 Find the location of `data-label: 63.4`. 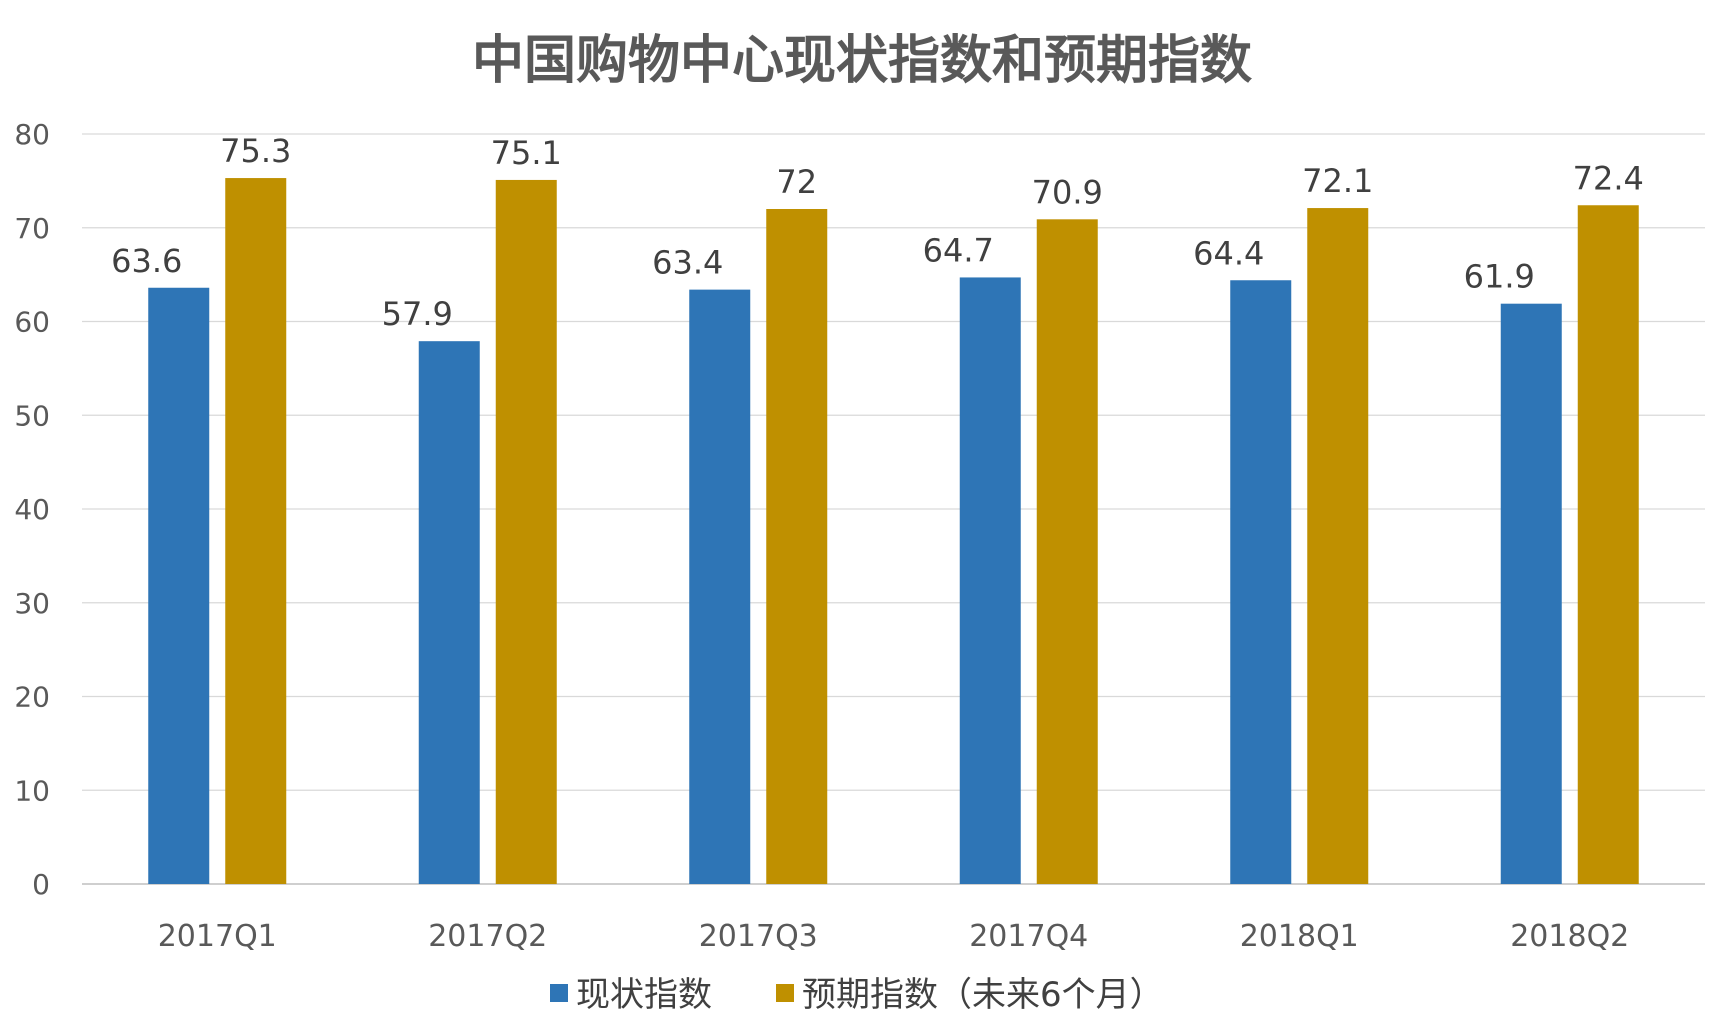

data-label: 63.4 is located at coordinates (687, 263).